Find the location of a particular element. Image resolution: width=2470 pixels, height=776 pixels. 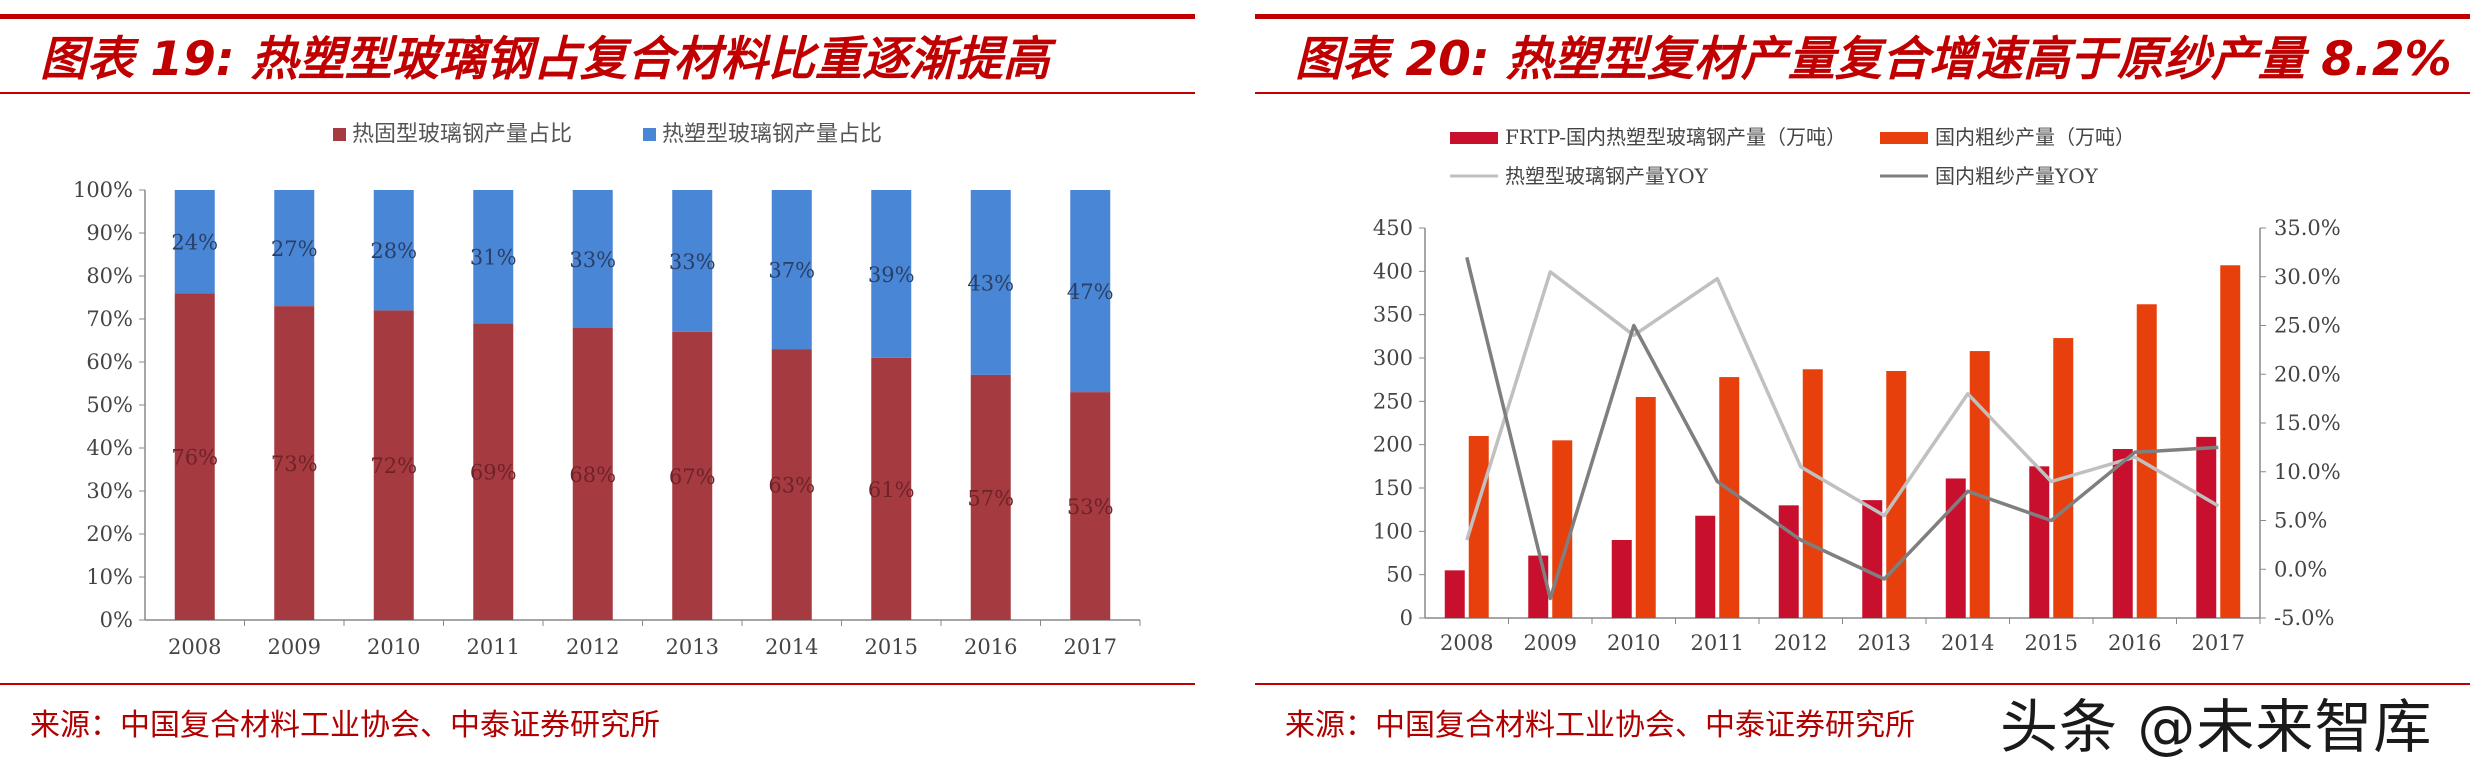

left-y-tick-label: 200 is located at coordinates (1393, 445).